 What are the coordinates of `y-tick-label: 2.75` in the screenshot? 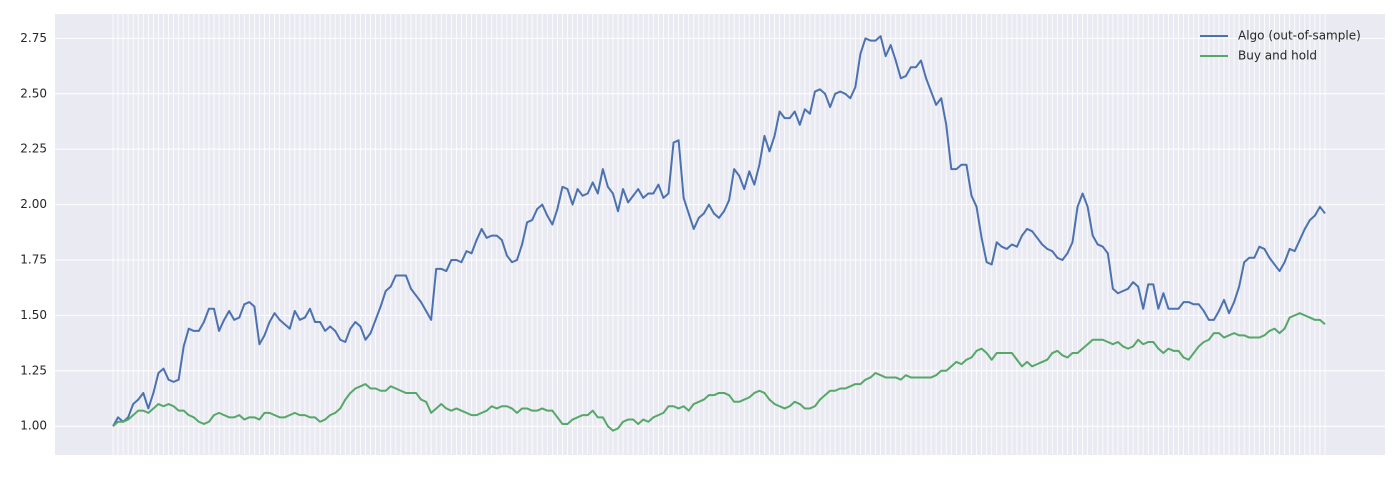 It's located at (33, 38).